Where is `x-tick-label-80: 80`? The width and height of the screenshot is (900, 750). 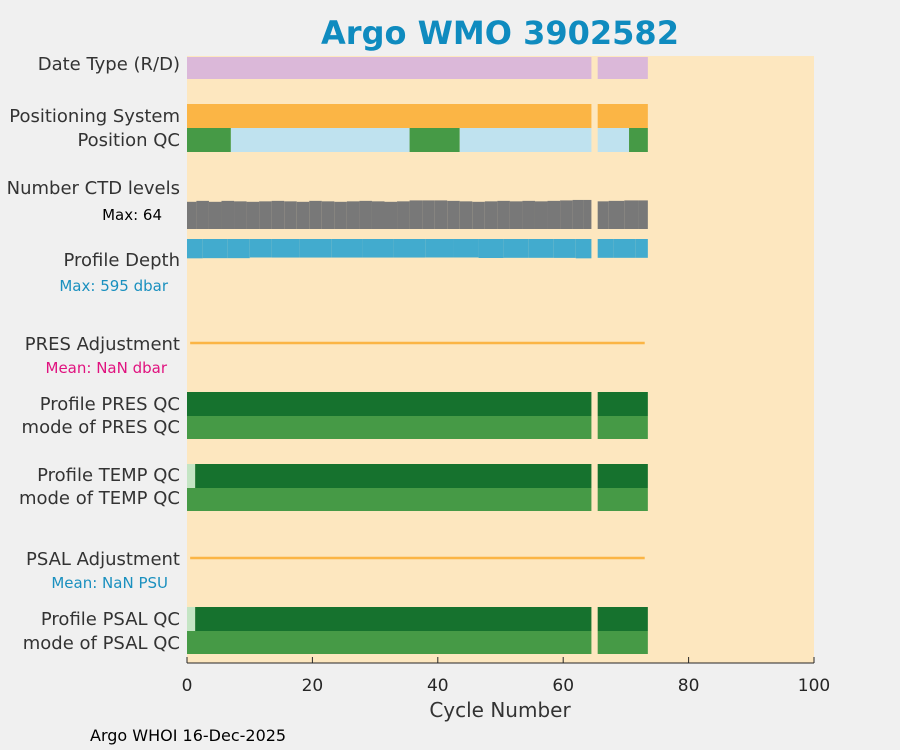 x-tick-label-80: 80 is located at coordinates (689, 686).